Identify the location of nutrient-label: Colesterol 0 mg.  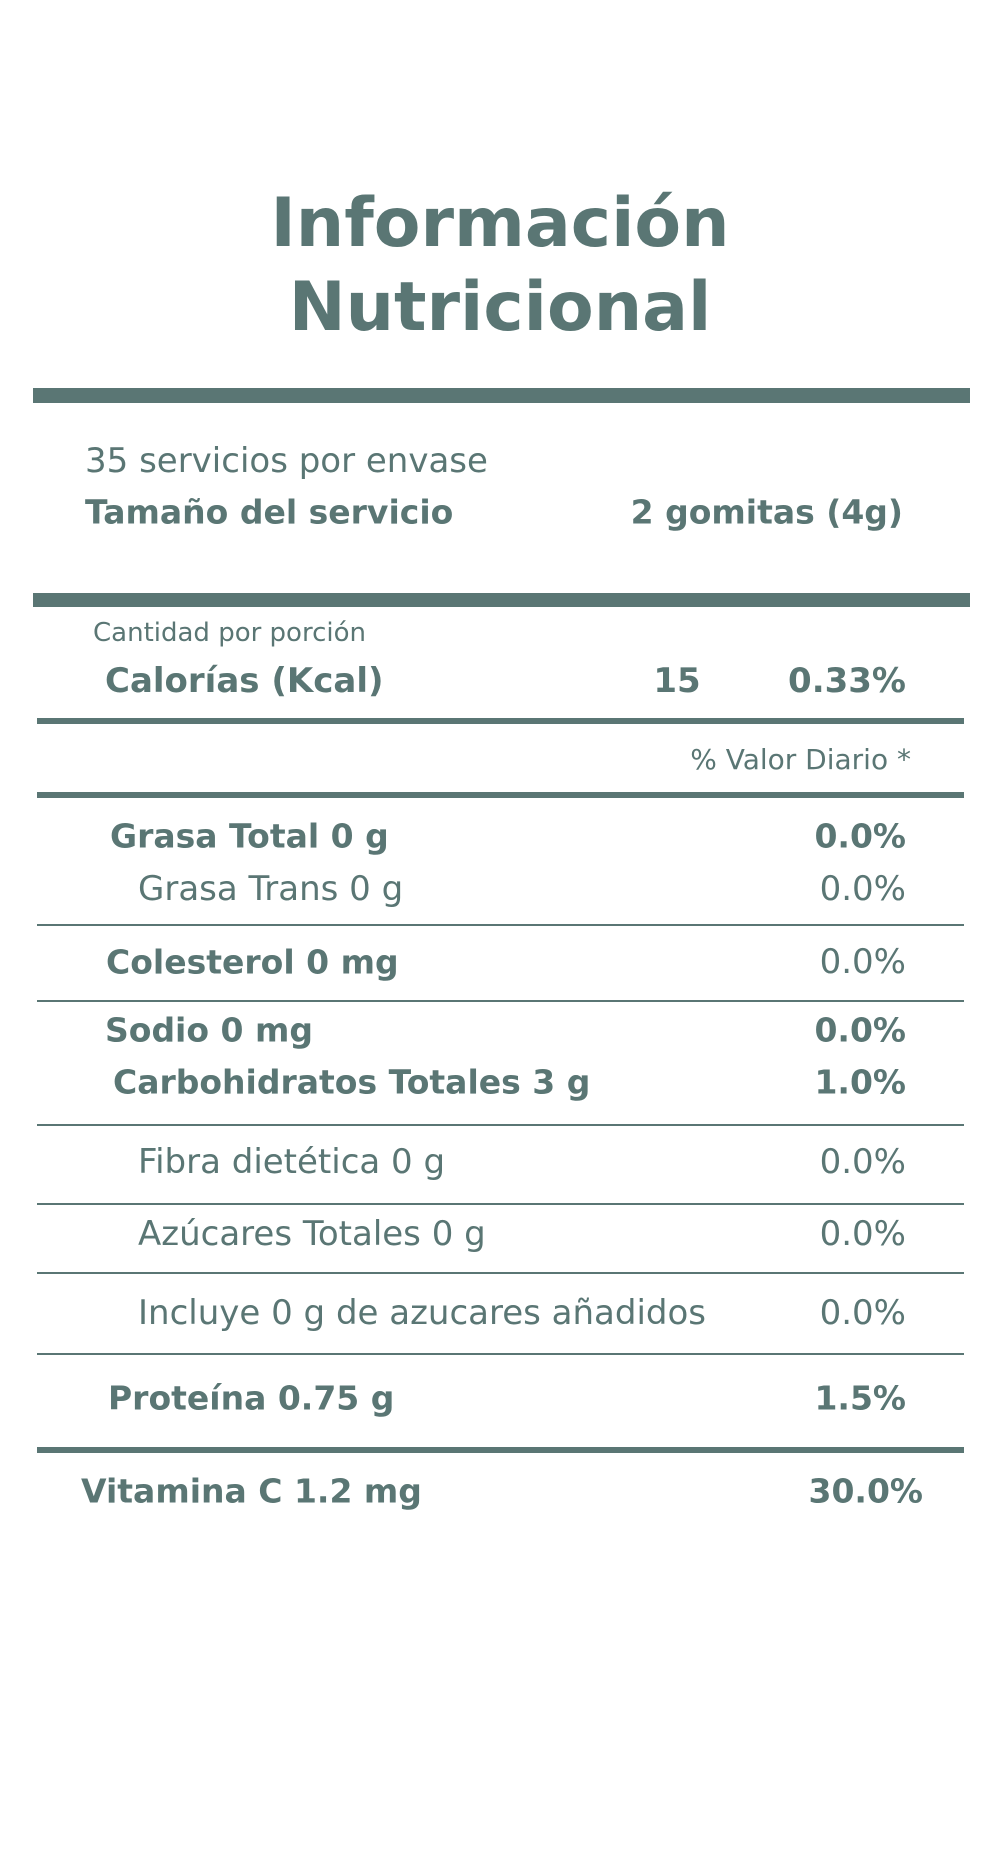
(252, 962).